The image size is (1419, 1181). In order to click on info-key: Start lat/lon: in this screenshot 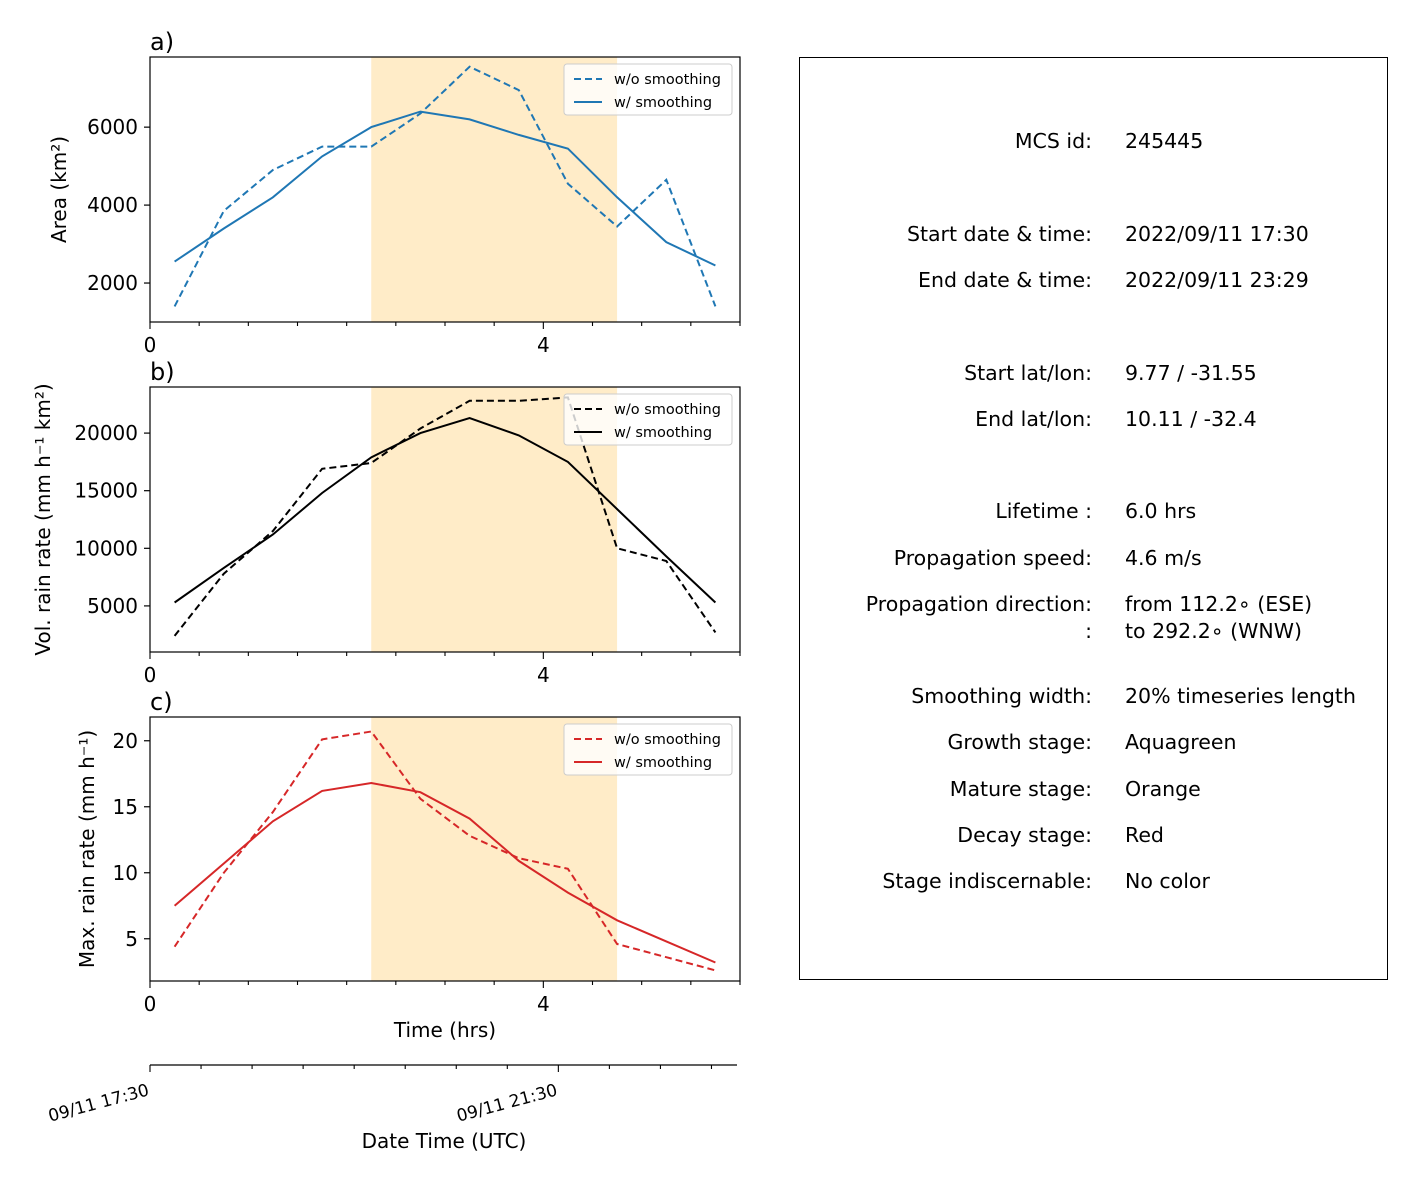, I will do `click(1028, 373)`.